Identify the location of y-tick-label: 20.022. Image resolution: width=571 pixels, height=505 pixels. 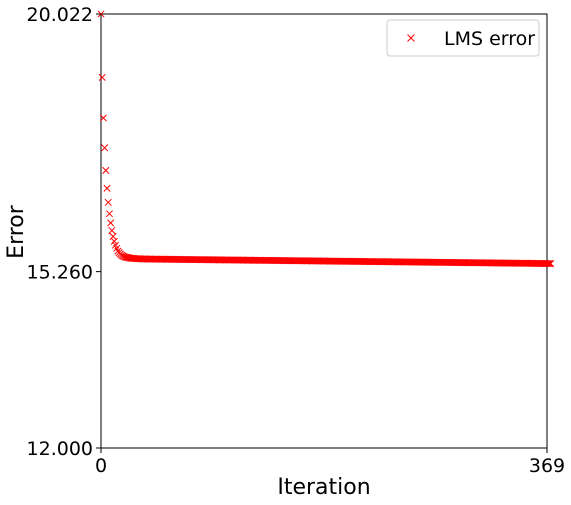
(60, 15).